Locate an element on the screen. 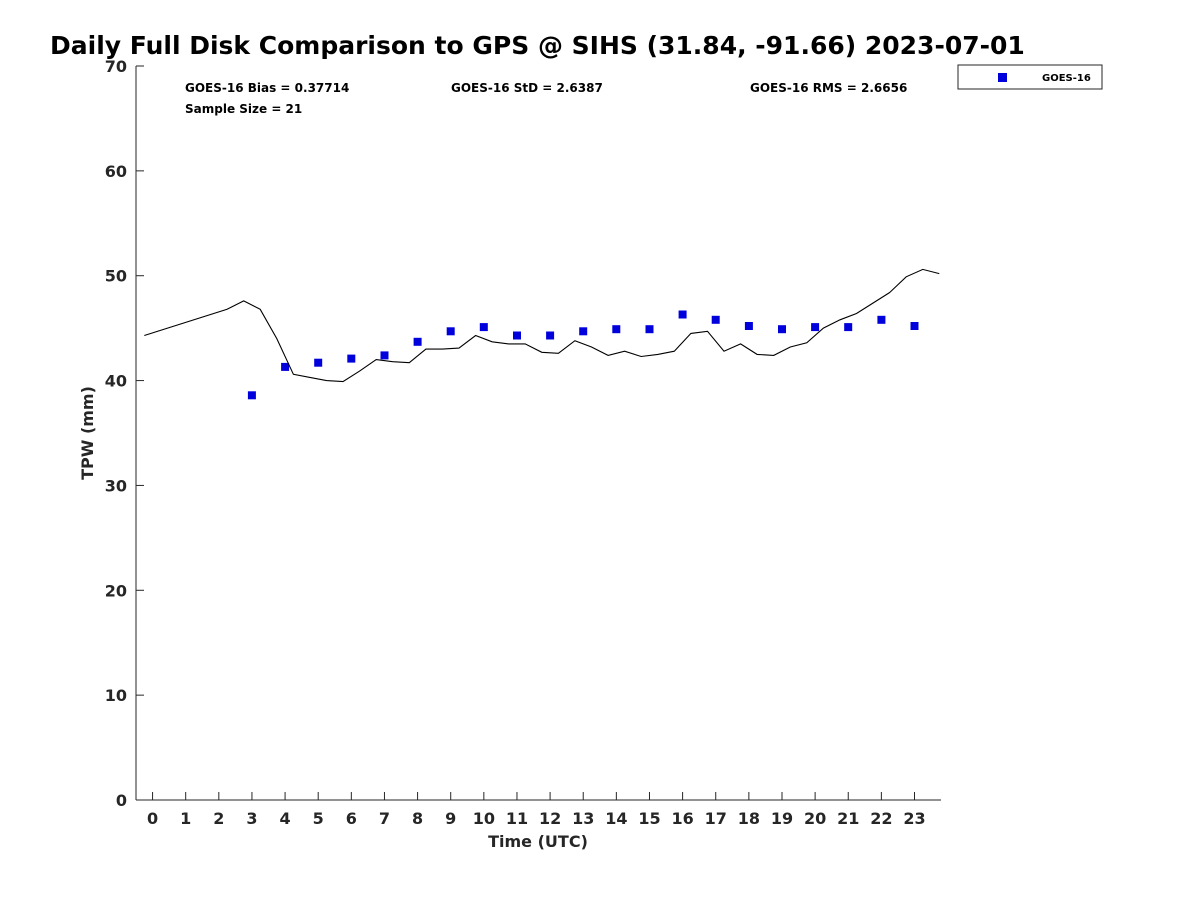  x-tick-label: 15 is located at coordinates (649, 818).